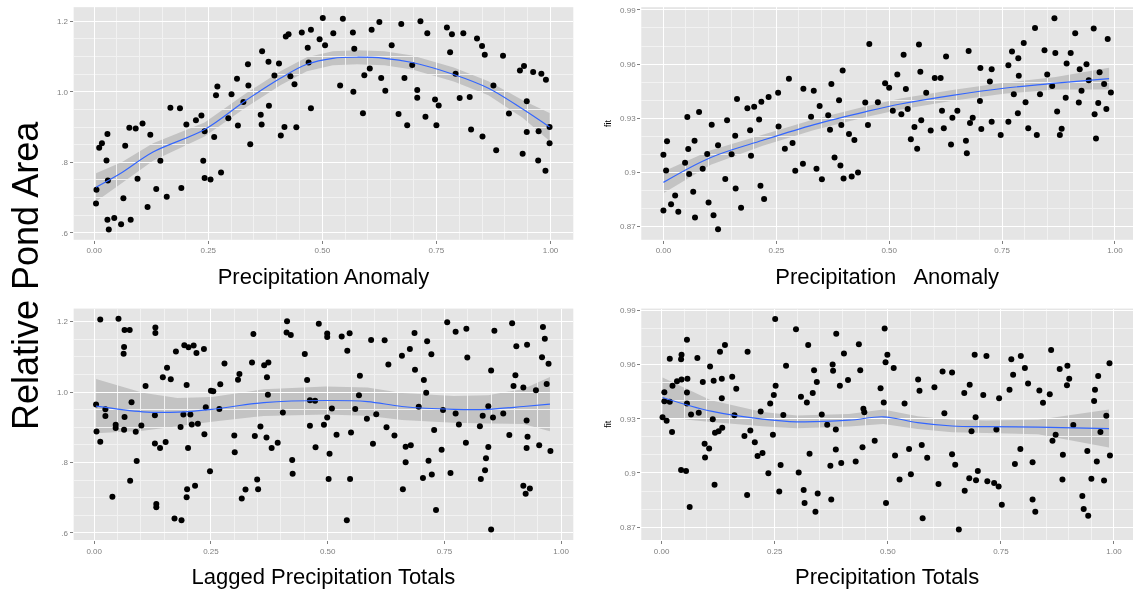 This screenshot has height=598, width=1133. I want to click on x-axis-title: Precipitation Totals, so click(887, 577).